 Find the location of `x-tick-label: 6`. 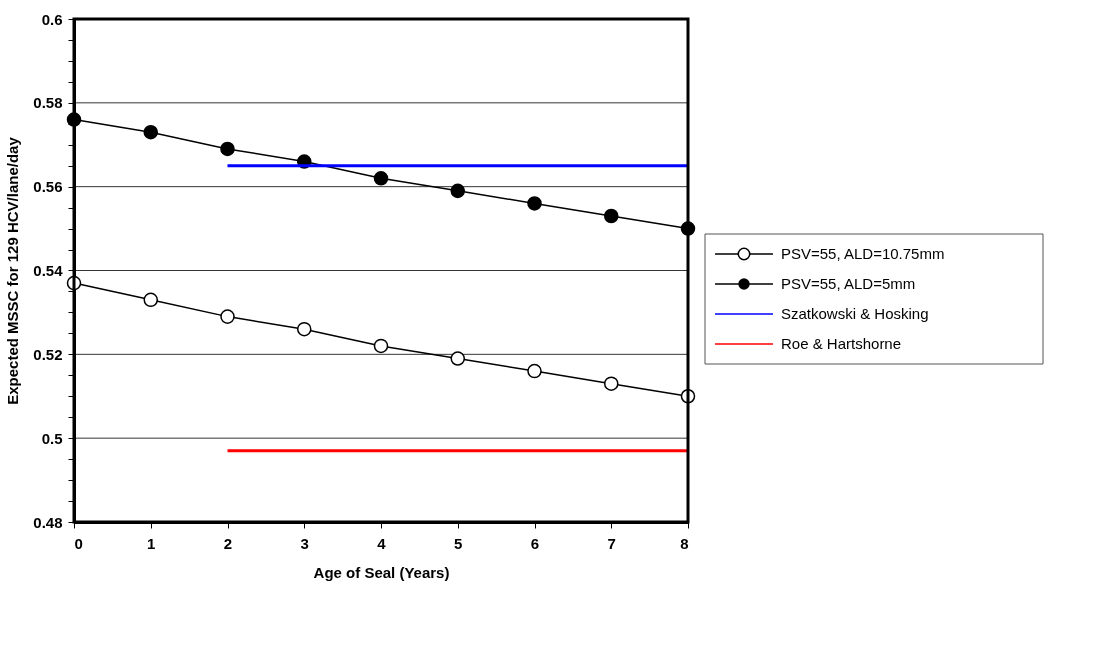

x-tick-label: 6 is located at coordinates (535, 543).